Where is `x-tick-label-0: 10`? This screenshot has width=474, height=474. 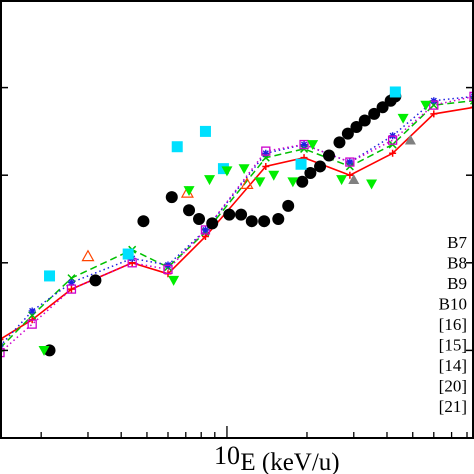
x-tick-label-0: 10 is located at coordinates (227, 455).